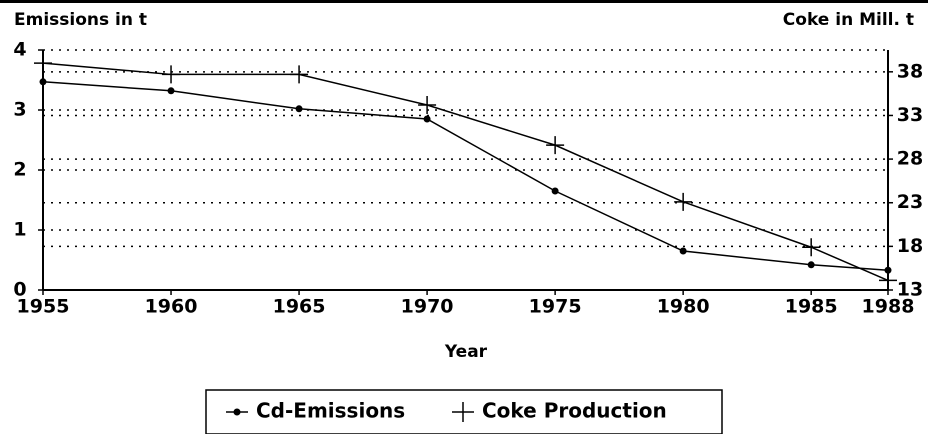 The width and height of the screenshot is (928, 434). Describe the element at coordinates (811, 307) in the screenshot. I see `x-tick-label: 1985` at that location.